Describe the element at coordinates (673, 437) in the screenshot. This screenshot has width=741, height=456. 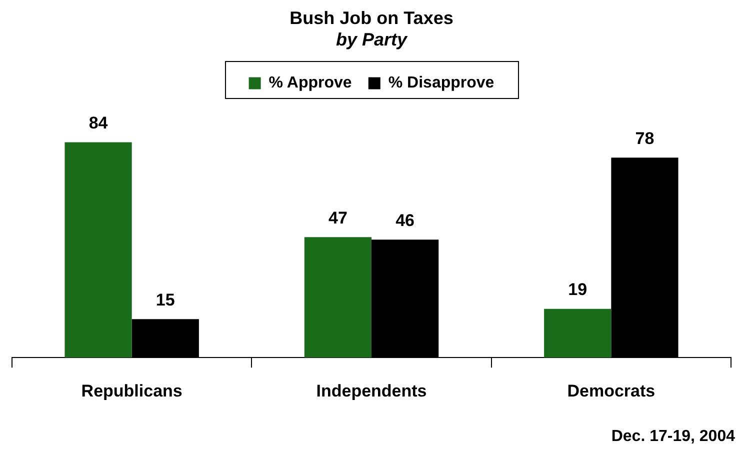
I see `text: Dec. 17-19, 2004` at that location.